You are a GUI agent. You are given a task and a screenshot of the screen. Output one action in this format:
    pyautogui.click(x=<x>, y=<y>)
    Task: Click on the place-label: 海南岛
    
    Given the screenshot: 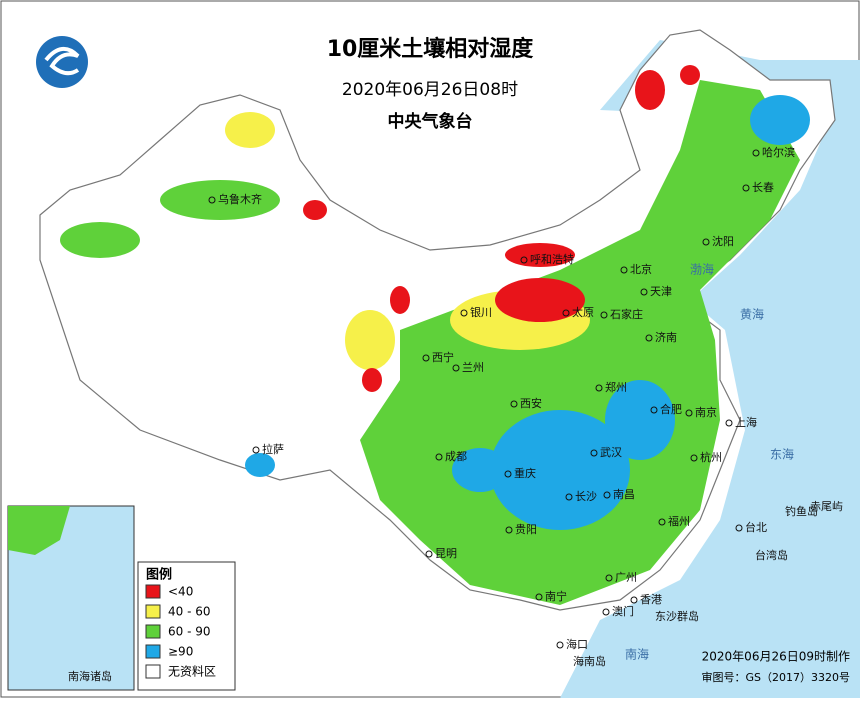 What is the action you would take?
    pyautogui.click(x=589, y=661)
    